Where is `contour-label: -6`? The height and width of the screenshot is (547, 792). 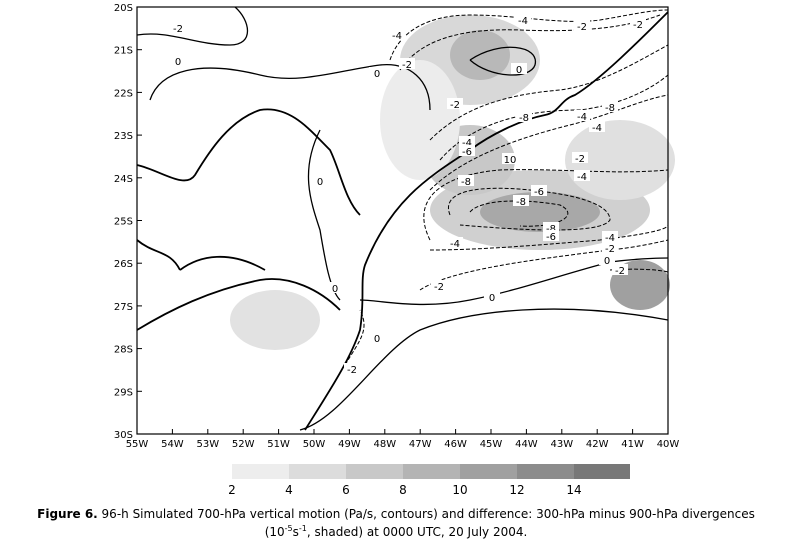 contour-label: -6 is located at coordinates (551, 237).